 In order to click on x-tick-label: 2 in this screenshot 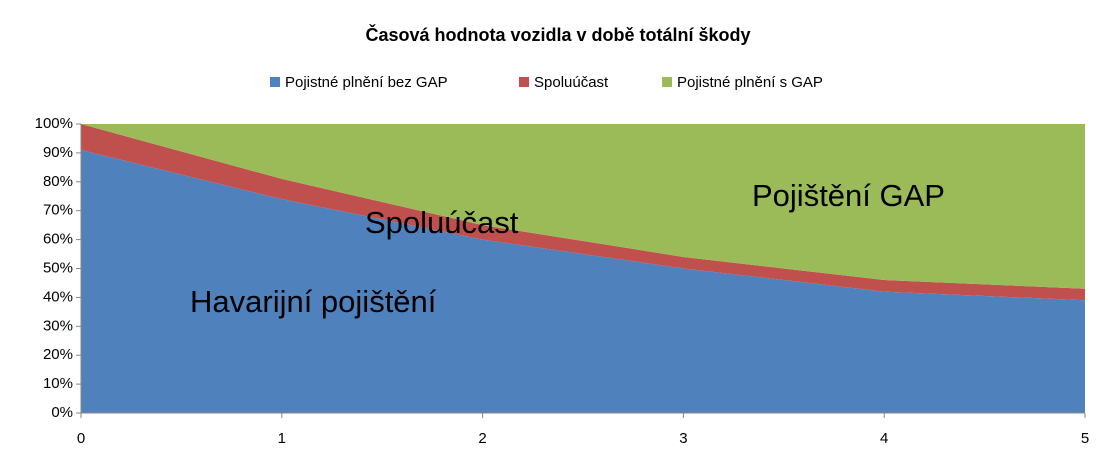, I will do `click(482, 438)`.